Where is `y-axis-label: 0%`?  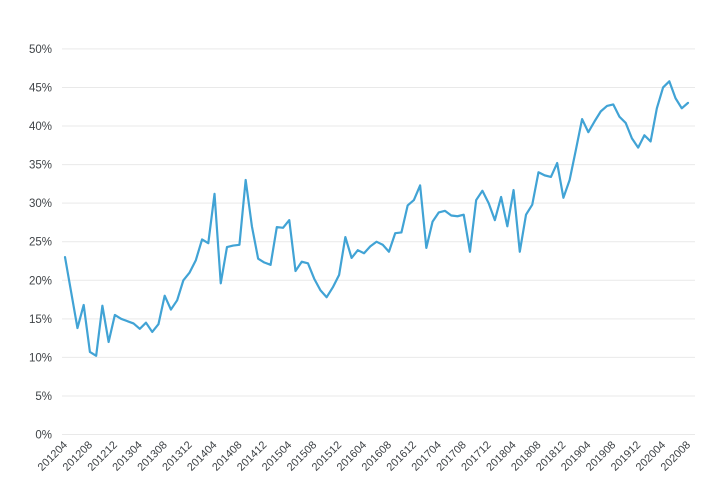
y-axis-label: 0% is located at coordinates (43, 436).